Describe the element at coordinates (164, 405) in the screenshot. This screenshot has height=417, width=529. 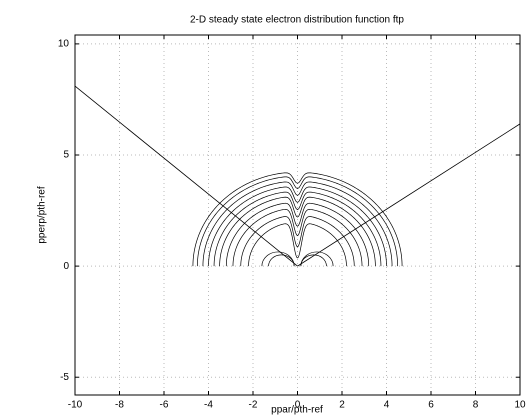
I see `x-tick-label: -6` at that location.